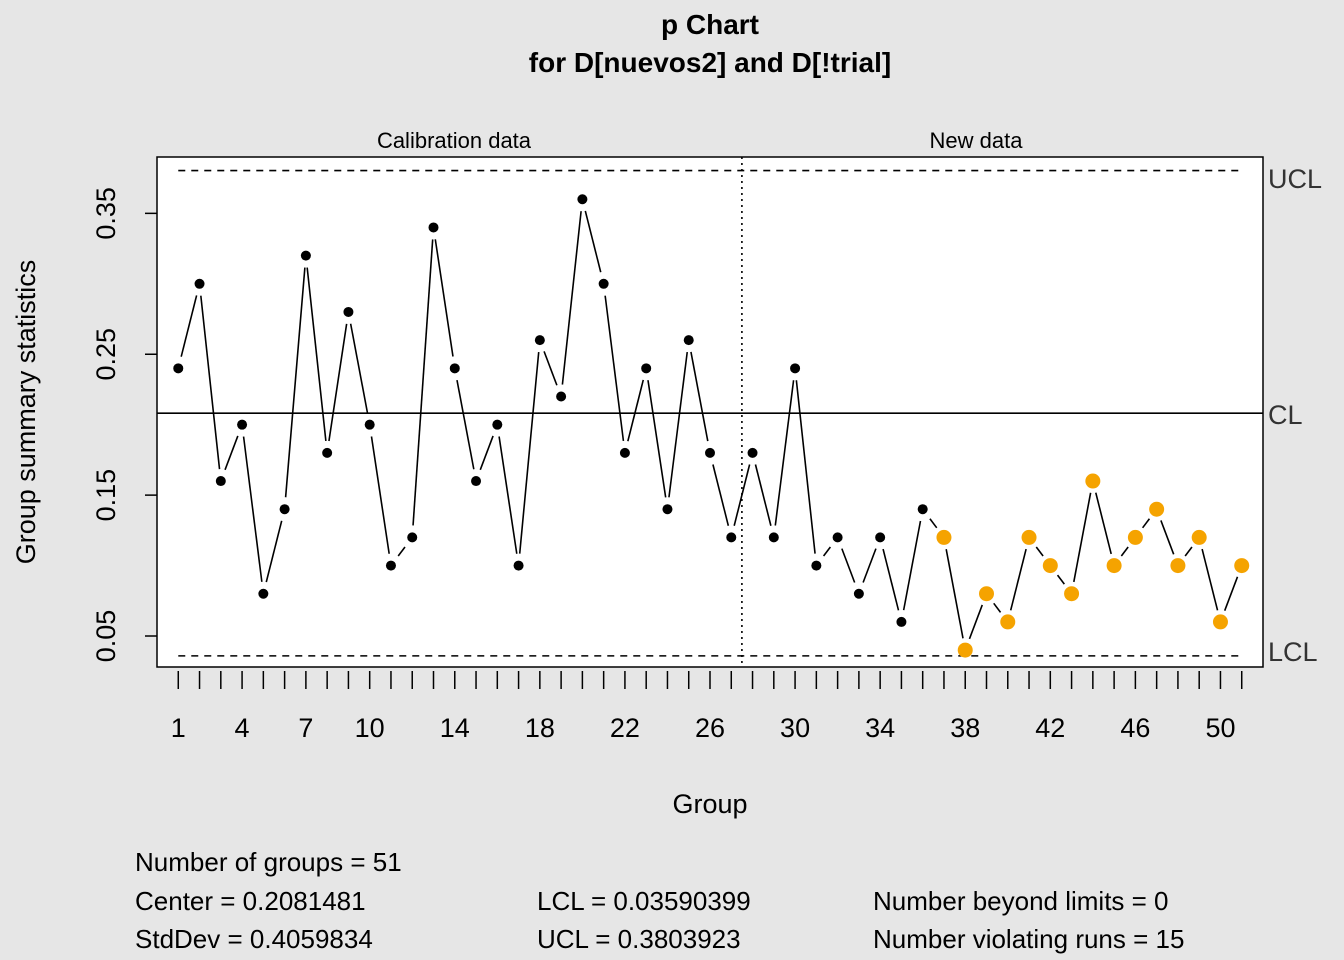 Image resolution: width=1344 pixels, height=960 pixels. I want to click on x-tick-label: 46, so click(1135, 728).